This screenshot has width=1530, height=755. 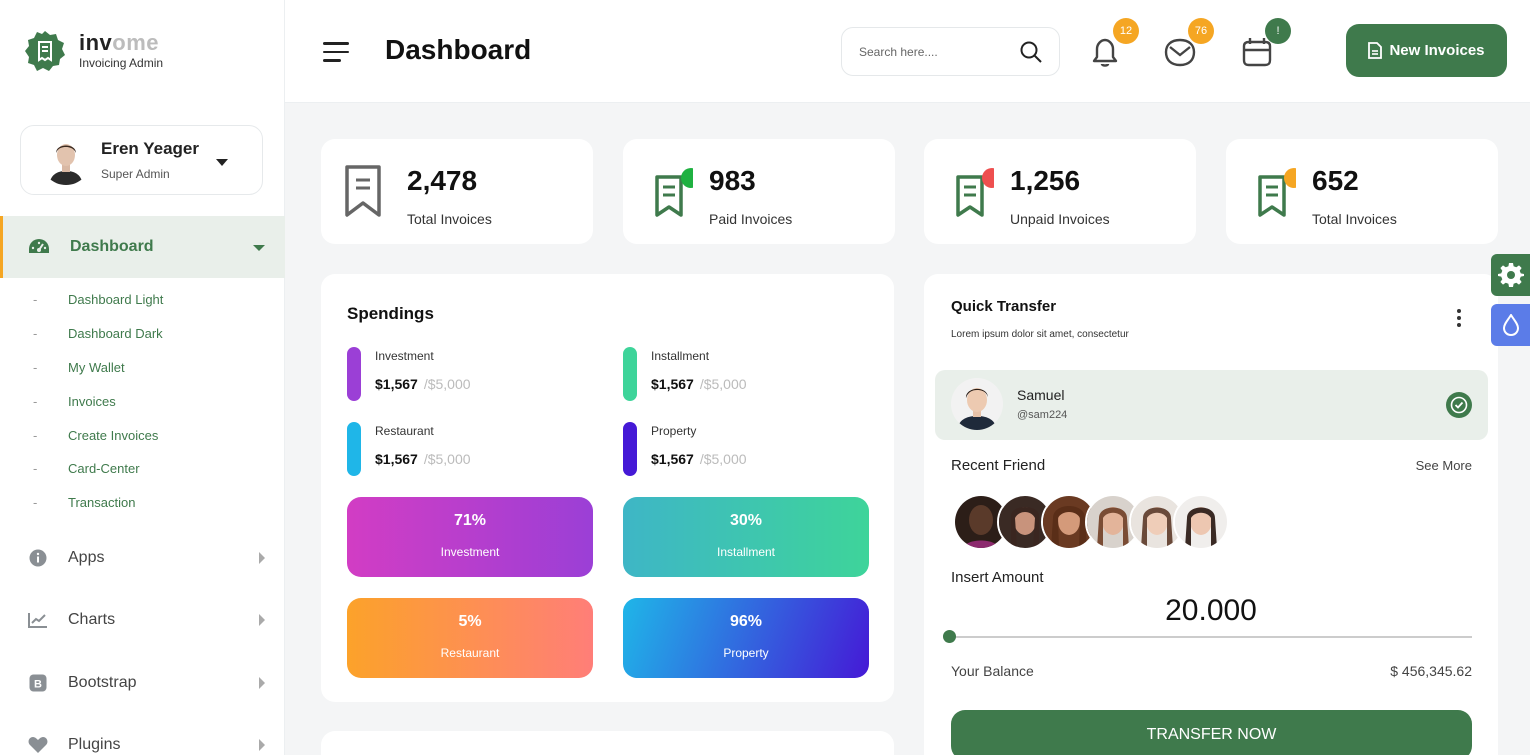 What do you see at coordinates (1426, 50) in the screenshot?
I see `new-invoices-button: New Invoices` at bounding box center [1426, 50].